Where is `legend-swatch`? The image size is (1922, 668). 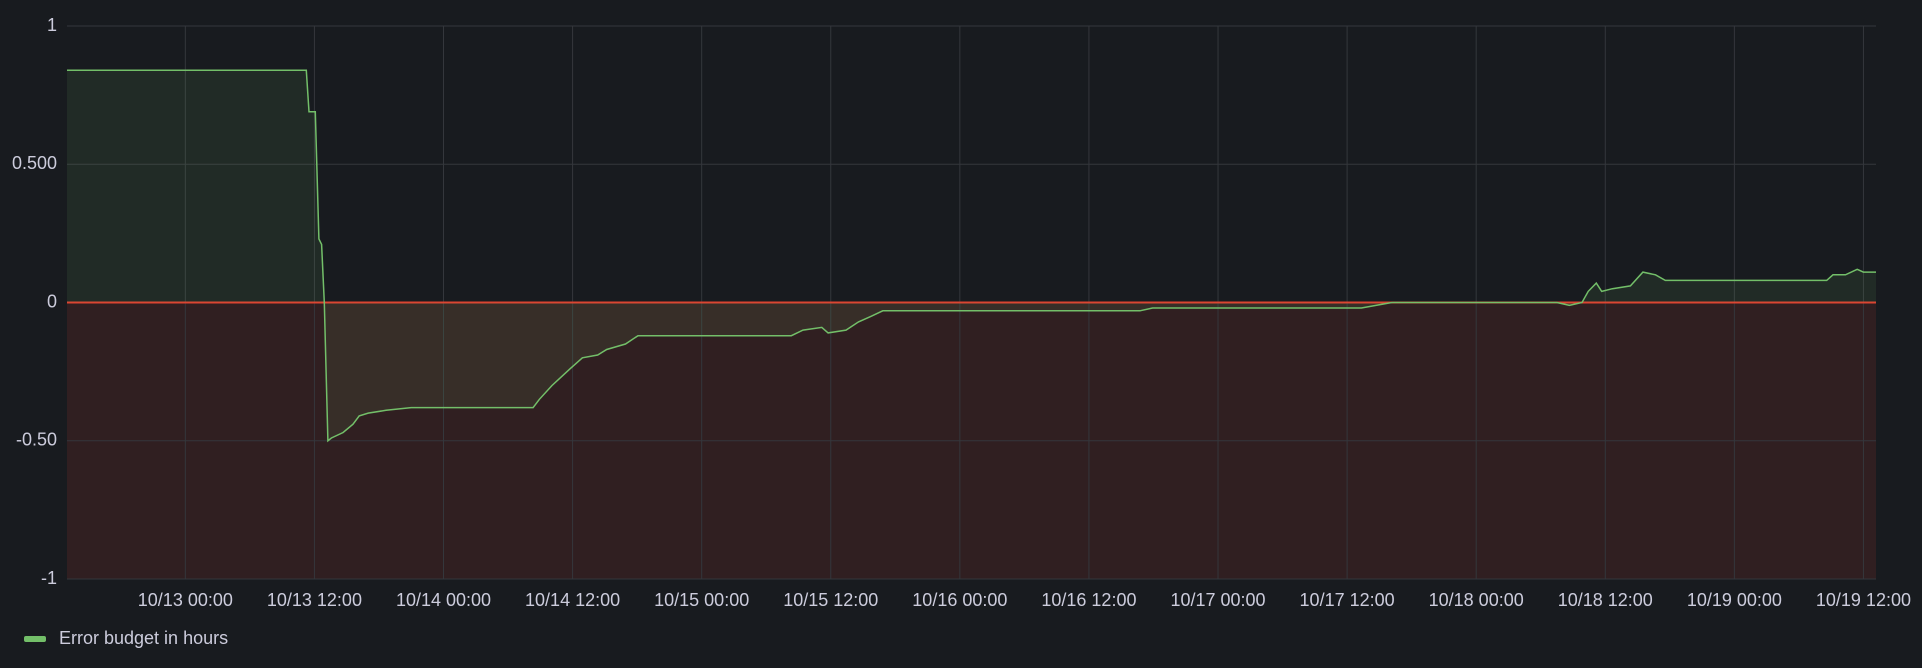 legend-swatch is located at coordinates (35, 639).